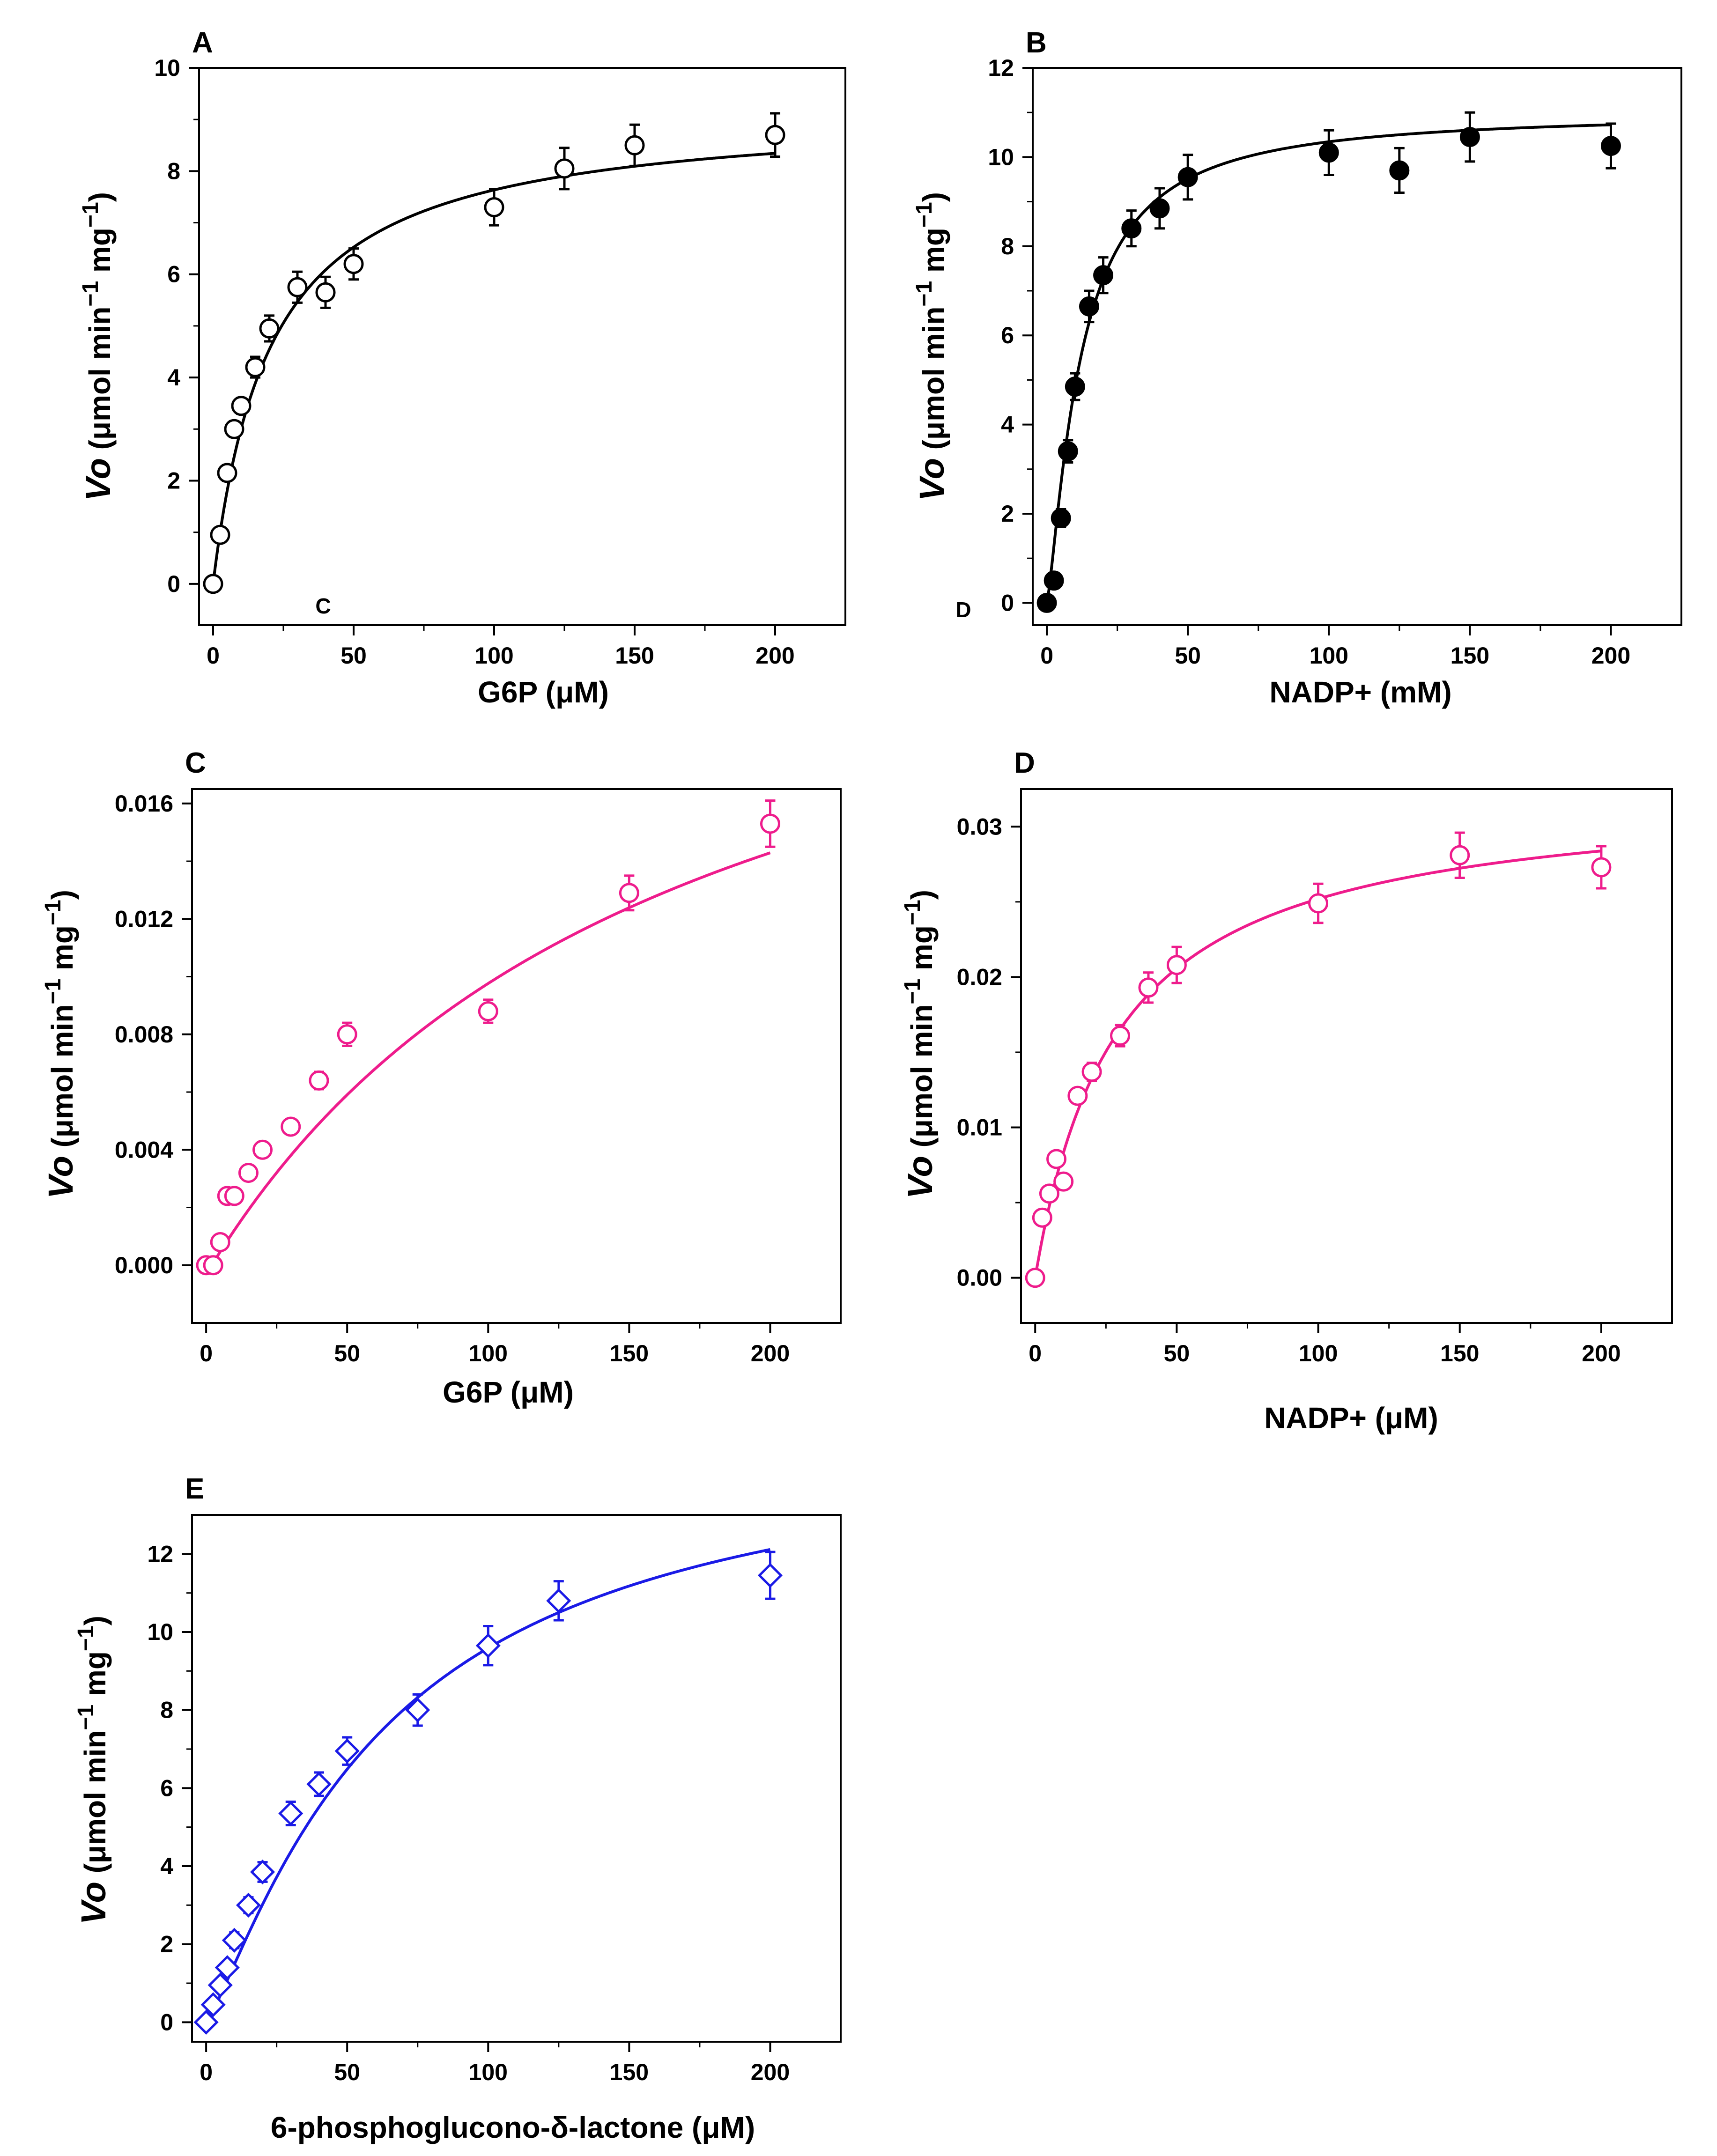 Image resolution: width=1717 pixels, height=2156 pixels. I want to click on x-axis-title: NADP+ (μM), so click(1351, 1418).